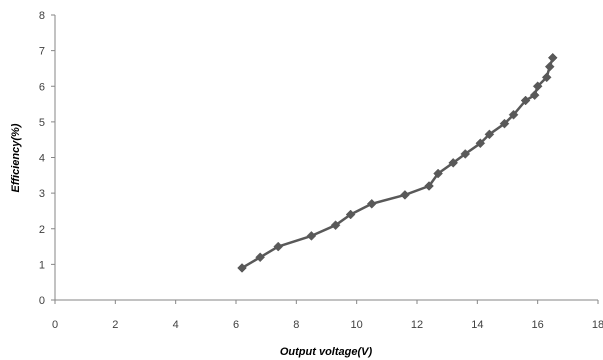 The image size is (603, 360). What do you see at coordinates (42, 230) in the screenshot?
I see `y-tick-label: 2` at bounding box center [42, 230].